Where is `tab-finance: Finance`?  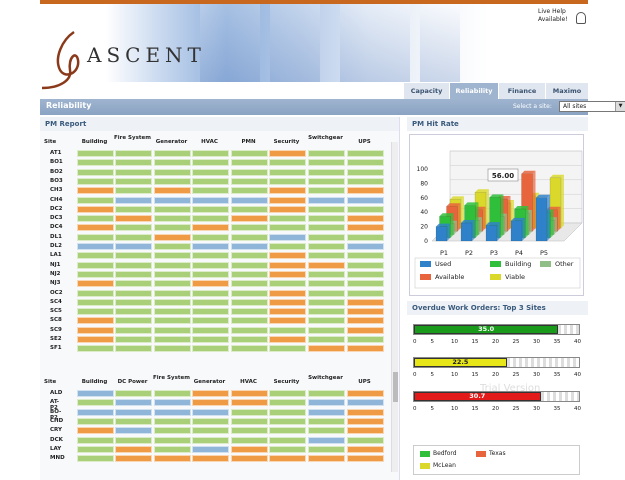 tab-finance: Finance is located at coordinates (521, 91).